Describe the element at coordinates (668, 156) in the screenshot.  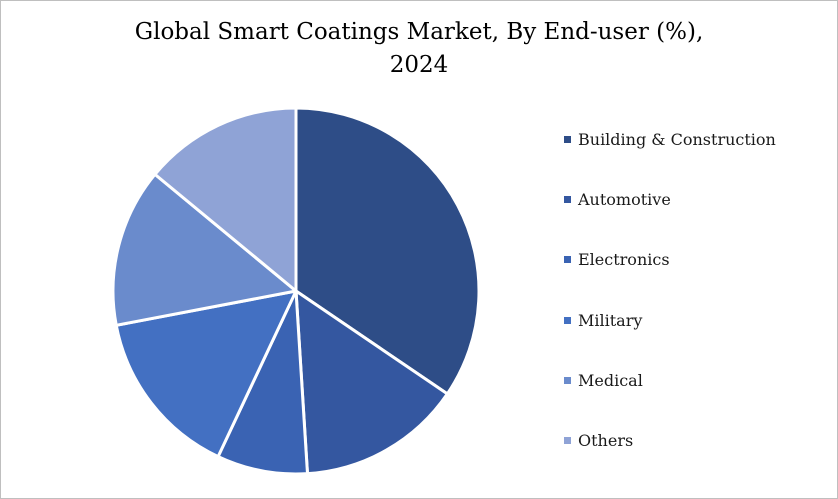
I see `legend-item: Building & Construction` at that location.